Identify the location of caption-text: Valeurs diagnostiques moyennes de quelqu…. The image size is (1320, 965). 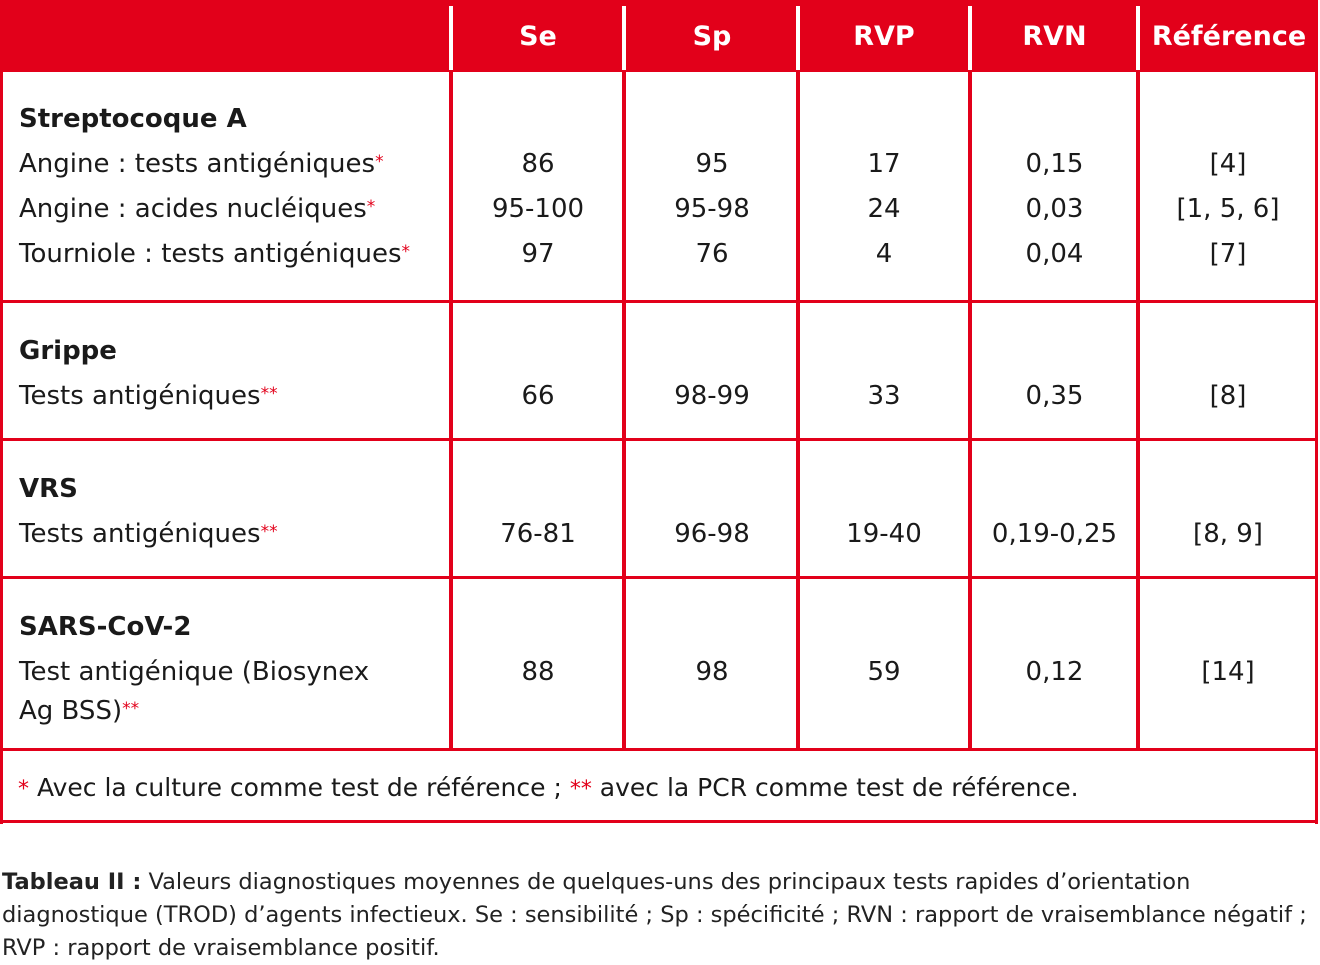
(654, 915).